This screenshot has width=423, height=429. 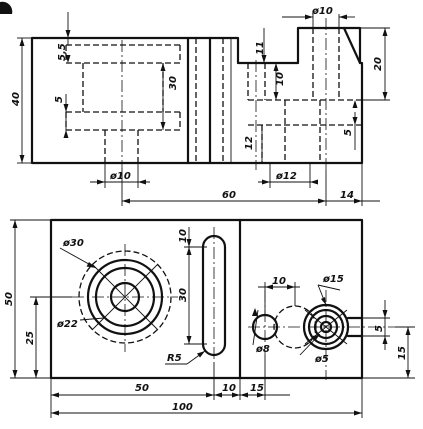 What do you see at coordinates (62, 52) in the screenshot?
I see `dim-5-5: 5,5` at bounding box center [62, 52].